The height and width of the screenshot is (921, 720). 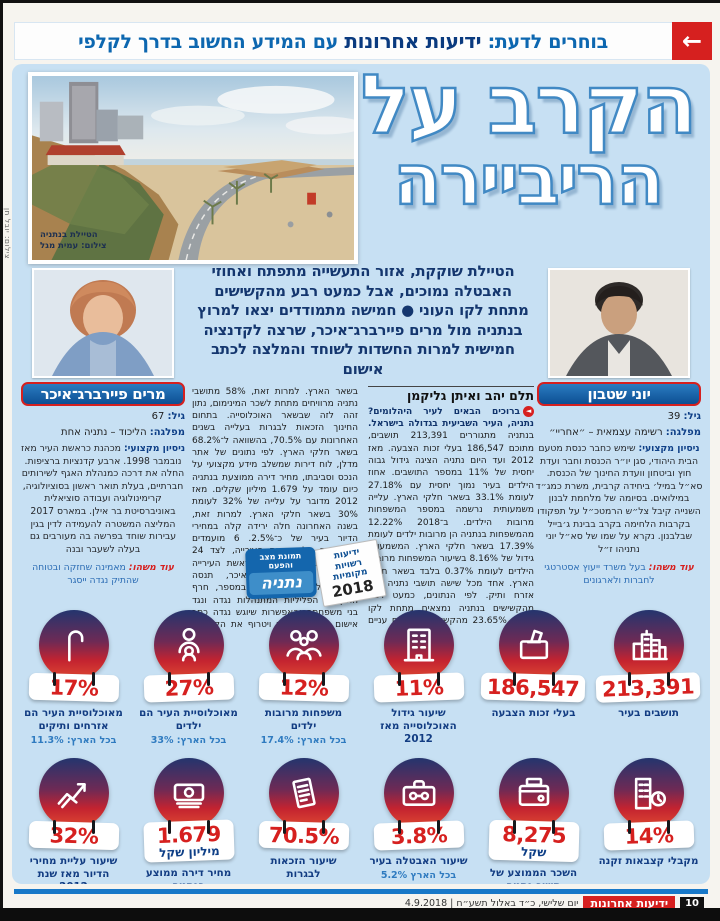 What do you see at coordinates (413, 41) in the screenshot?
I see `banner-brand: ידיעות אחרונות` at bounding box center [413, 41].